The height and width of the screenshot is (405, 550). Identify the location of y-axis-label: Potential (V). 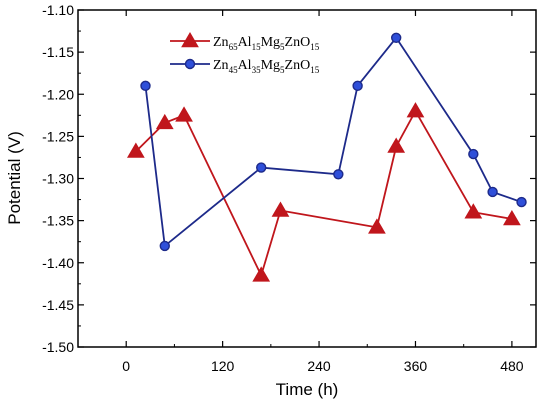
(14, 178).